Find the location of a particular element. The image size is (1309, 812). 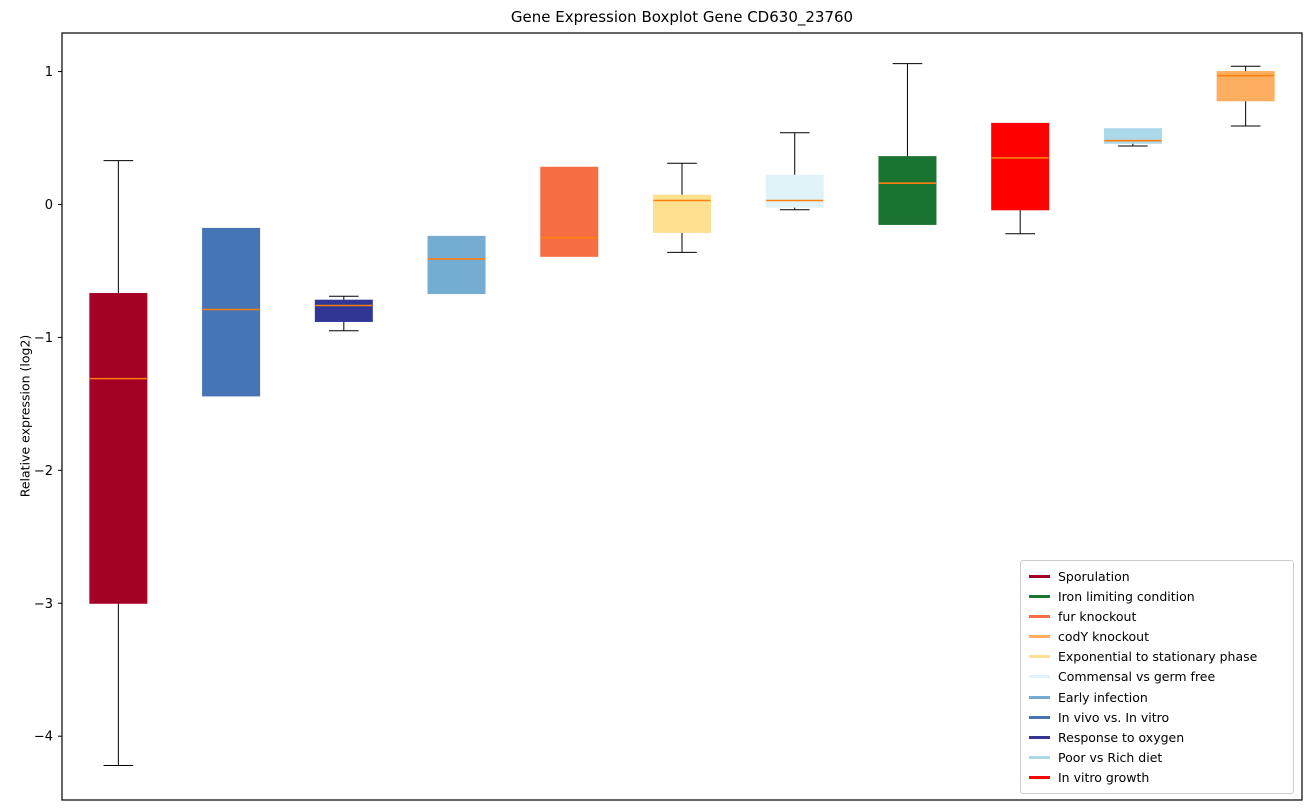

y-tick-label: −3 is located at coordinates (43, 604).